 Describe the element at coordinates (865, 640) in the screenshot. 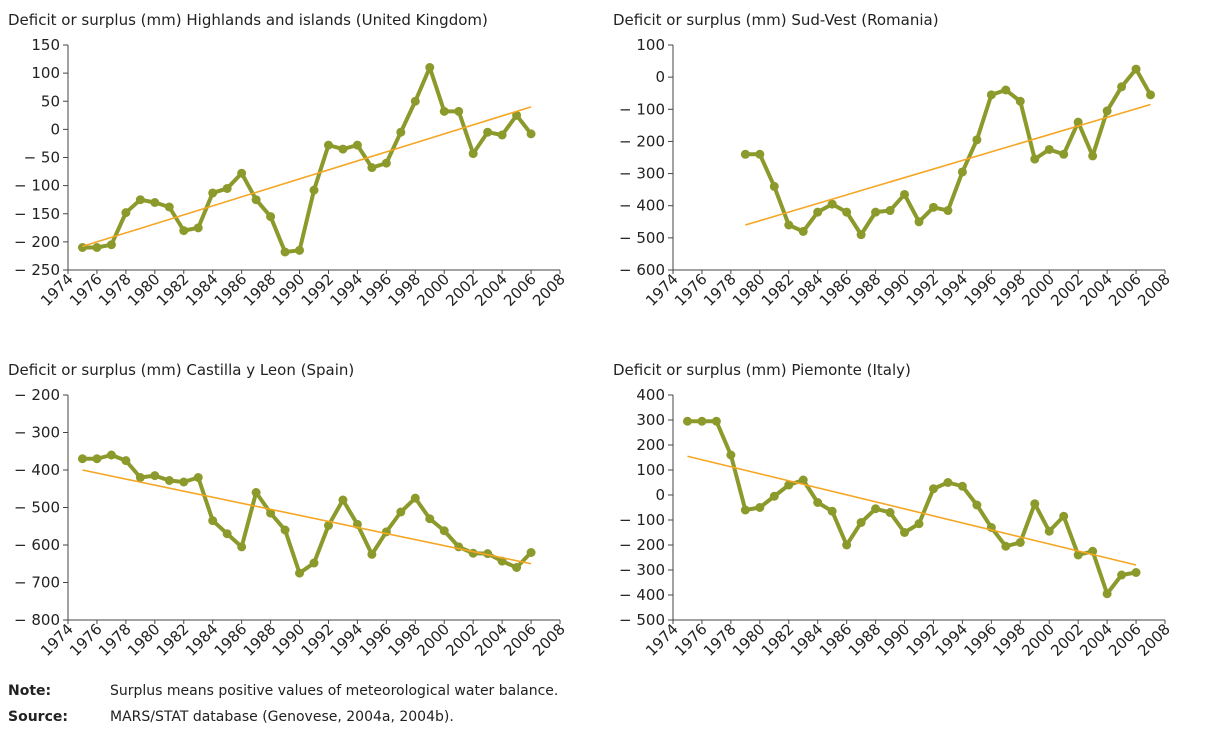

I see `x-tick-label: 1988` at that location.